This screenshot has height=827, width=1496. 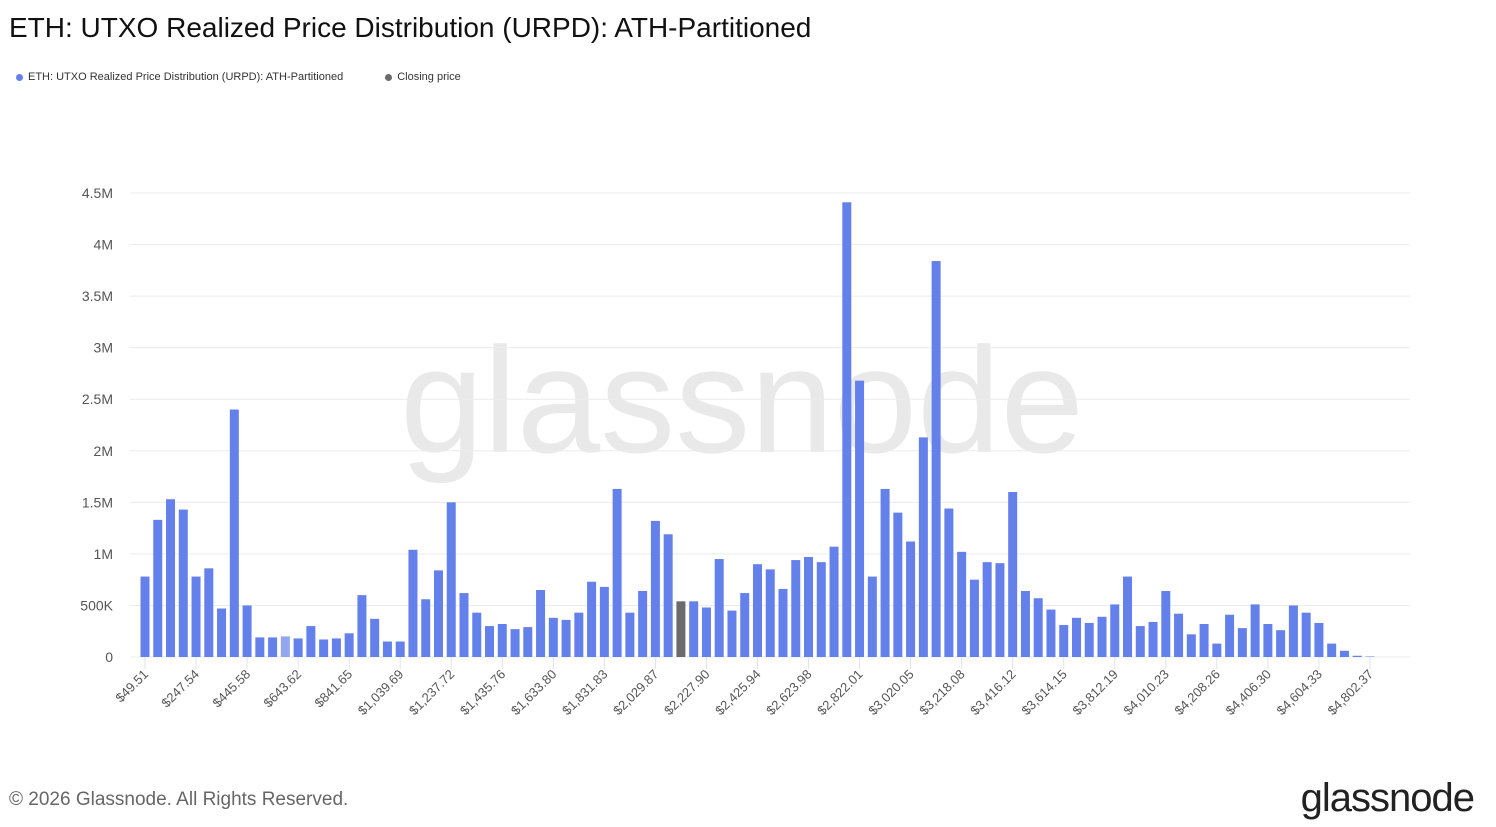 I want to click on closing-price-bar, so click(x=681, y=629).